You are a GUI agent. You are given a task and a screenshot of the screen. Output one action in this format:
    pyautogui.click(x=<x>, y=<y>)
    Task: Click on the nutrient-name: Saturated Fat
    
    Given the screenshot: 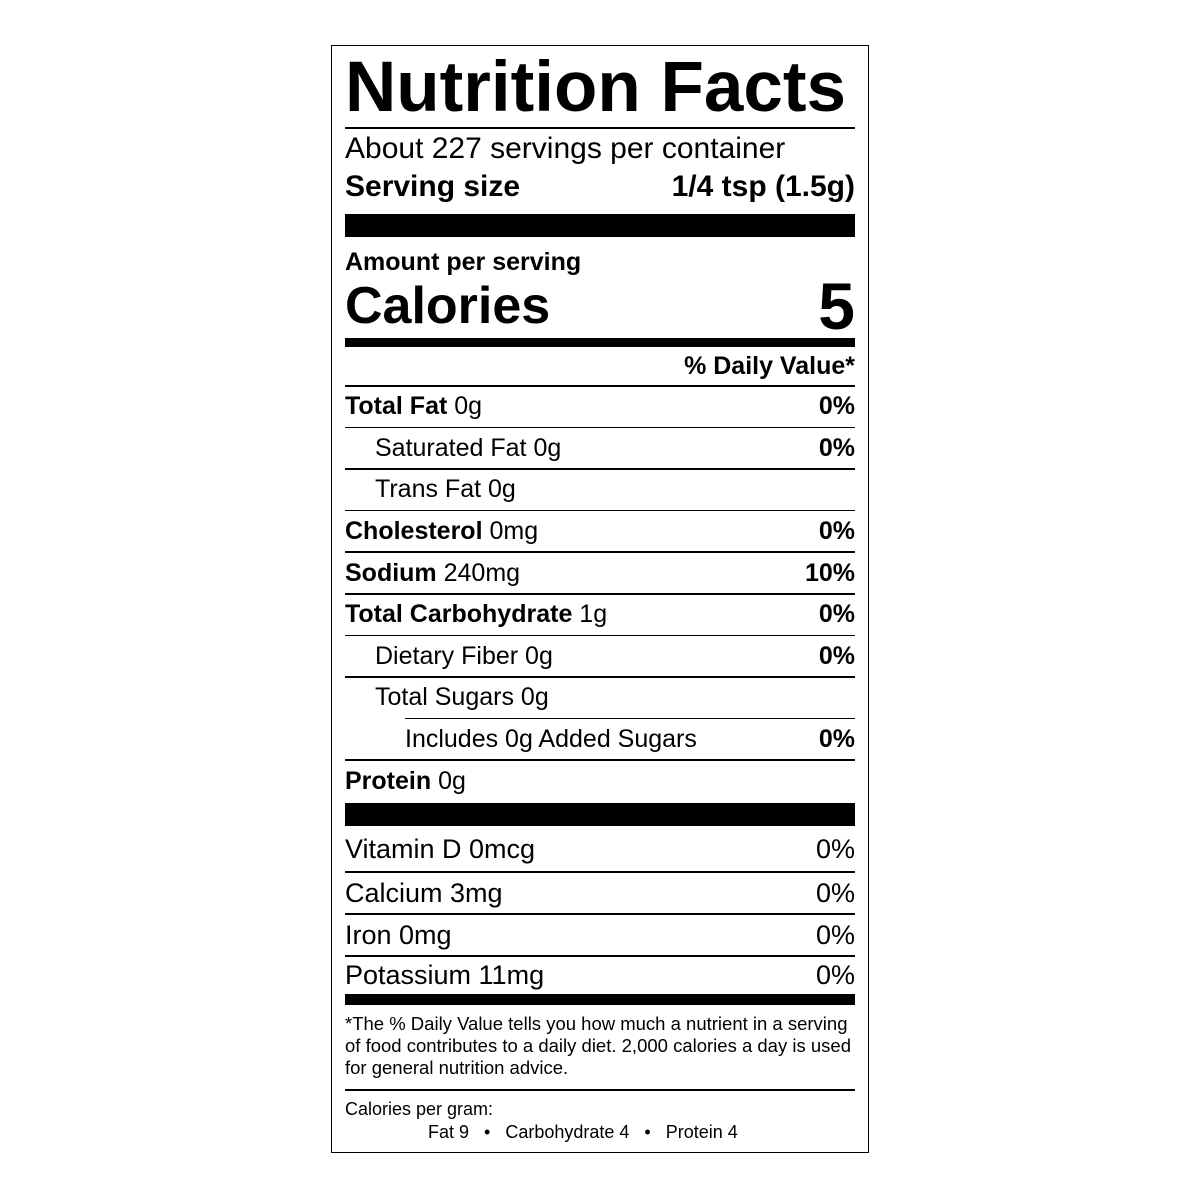 What is the action you would take?
    pyautogui.click(x=451, y=447)
    